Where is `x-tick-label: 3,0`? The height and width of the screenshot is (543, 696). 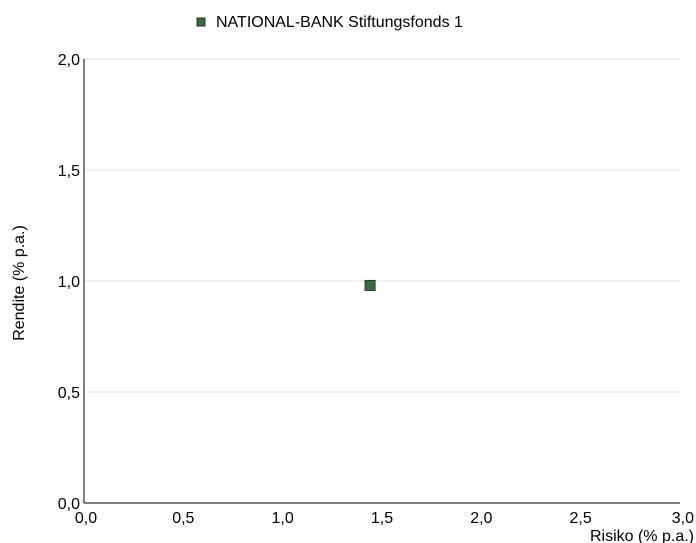 x-tick-label: 3,0 is located at coordinates (683, 518).